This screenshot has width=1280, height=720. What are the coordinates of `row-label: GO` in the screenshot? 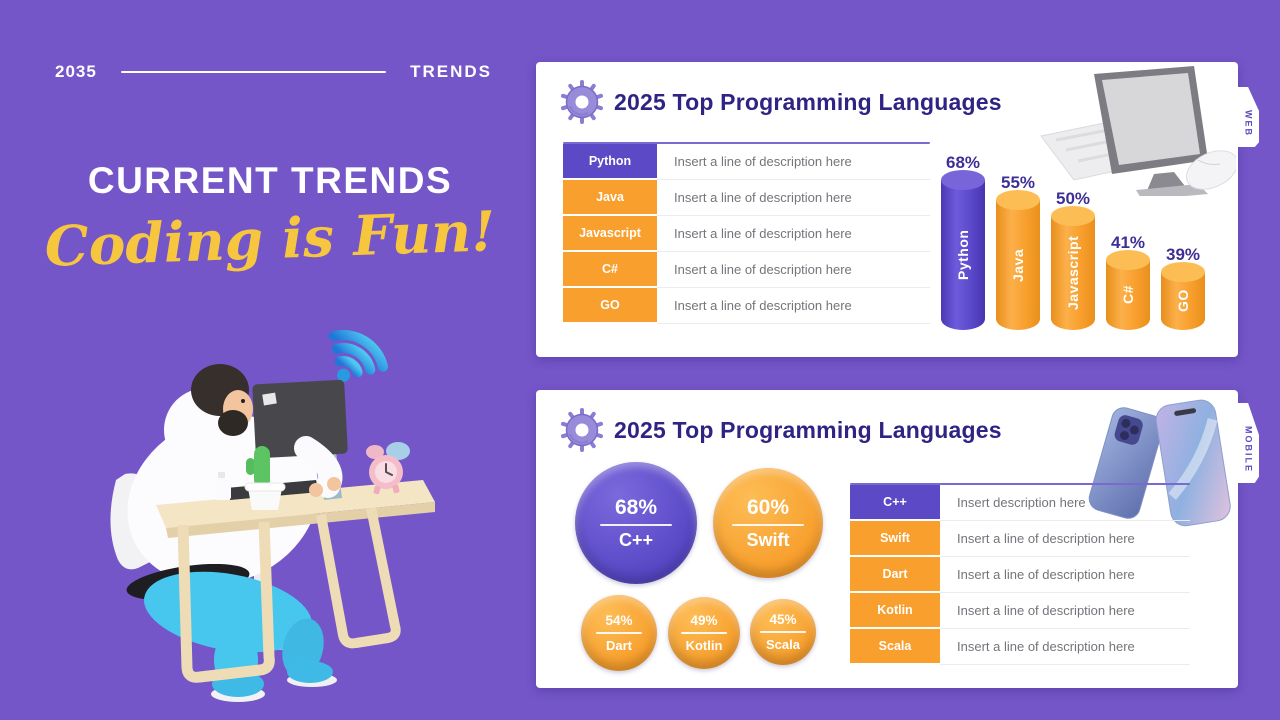 It's located at (610, 306).